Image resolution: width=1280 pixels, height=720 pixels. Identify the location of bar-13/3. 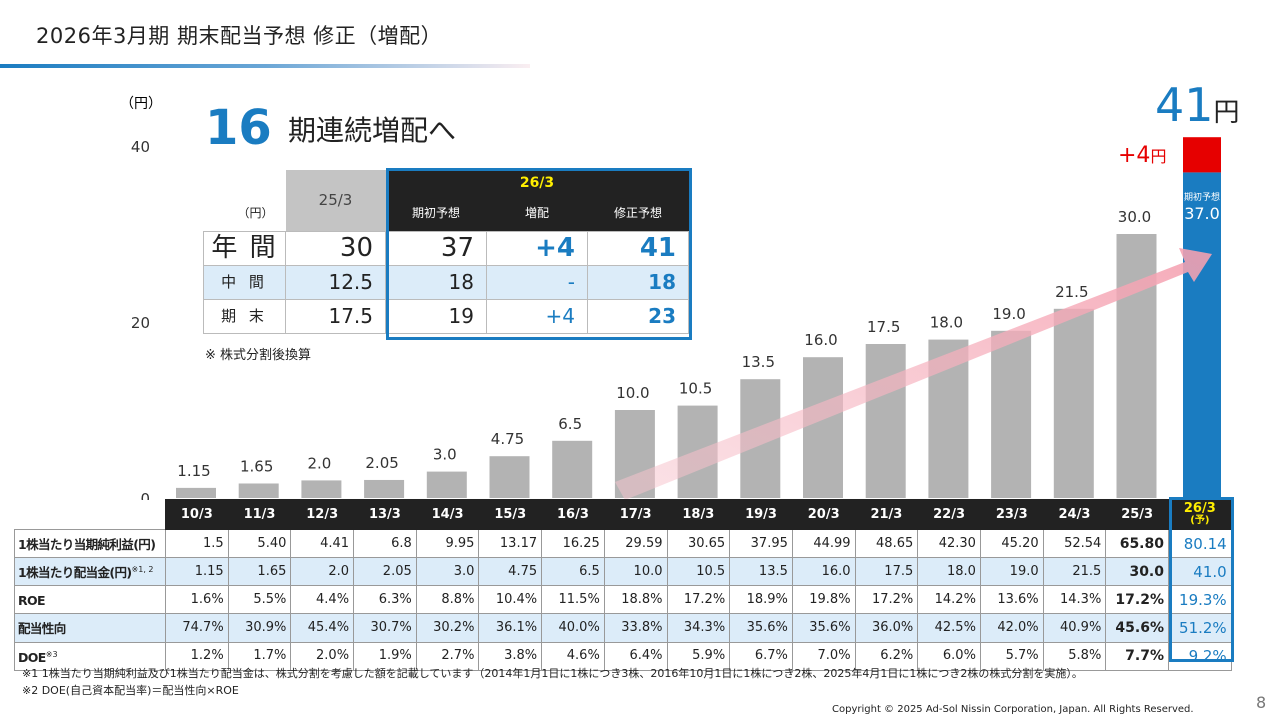
(384, 488).